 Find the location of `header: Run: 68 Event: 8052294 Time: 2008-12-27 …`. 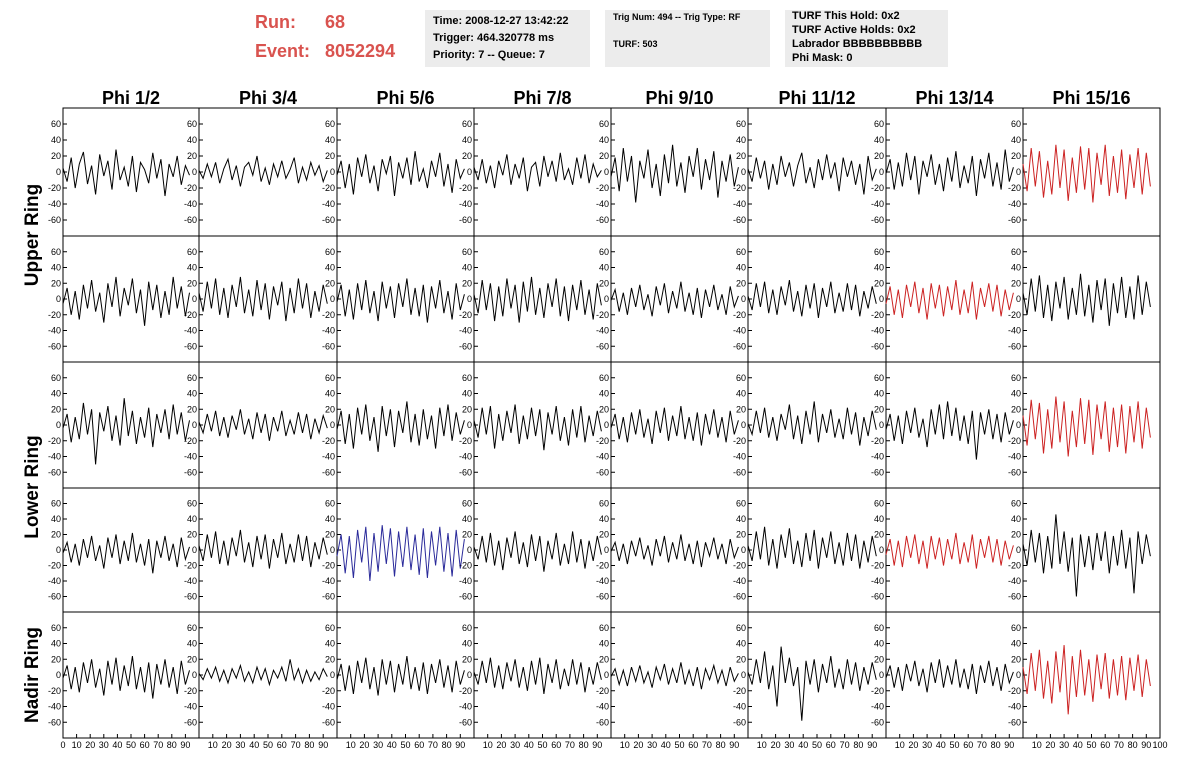

header: Run: 68 Event: 8052294 Time: 2008-12-27 … is located at coordinates (601, 38).